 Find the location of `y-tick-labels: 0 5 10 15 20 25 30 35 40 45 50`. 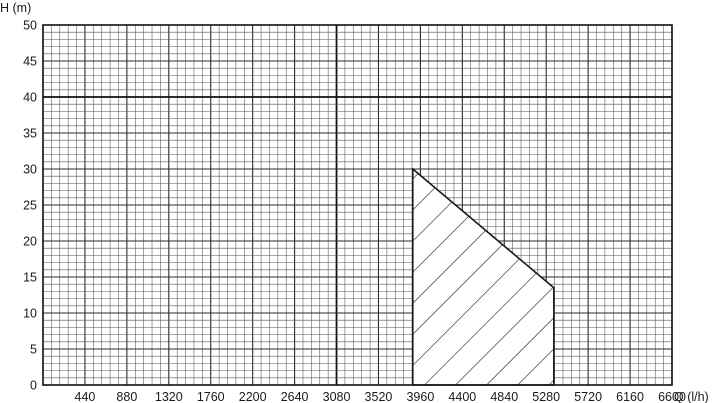

y-tick-labels: 0 5 10 15 20 25 30 35 40 45 50 is located at coordinates (30, 206).